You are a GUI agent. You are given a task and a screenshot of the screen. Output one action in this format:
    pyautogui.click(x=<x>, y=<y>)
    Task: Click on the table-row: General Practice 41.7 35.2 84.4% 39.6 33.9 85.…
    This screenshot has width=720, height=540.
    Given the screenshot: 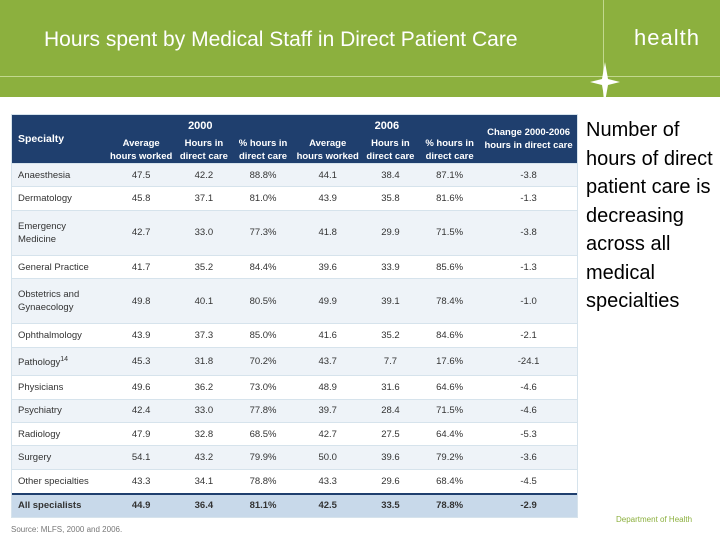 What is the action you would take?
    pyautogui.click(x=294, y=266)
    